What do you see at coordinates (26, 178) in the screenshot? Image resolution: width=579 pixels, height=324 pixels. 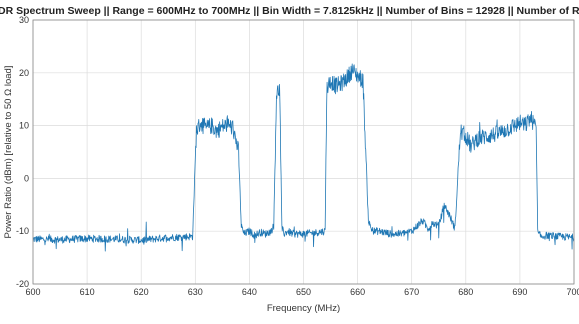 I see `y-tick-label: 0` at bounding box center [26, 178].